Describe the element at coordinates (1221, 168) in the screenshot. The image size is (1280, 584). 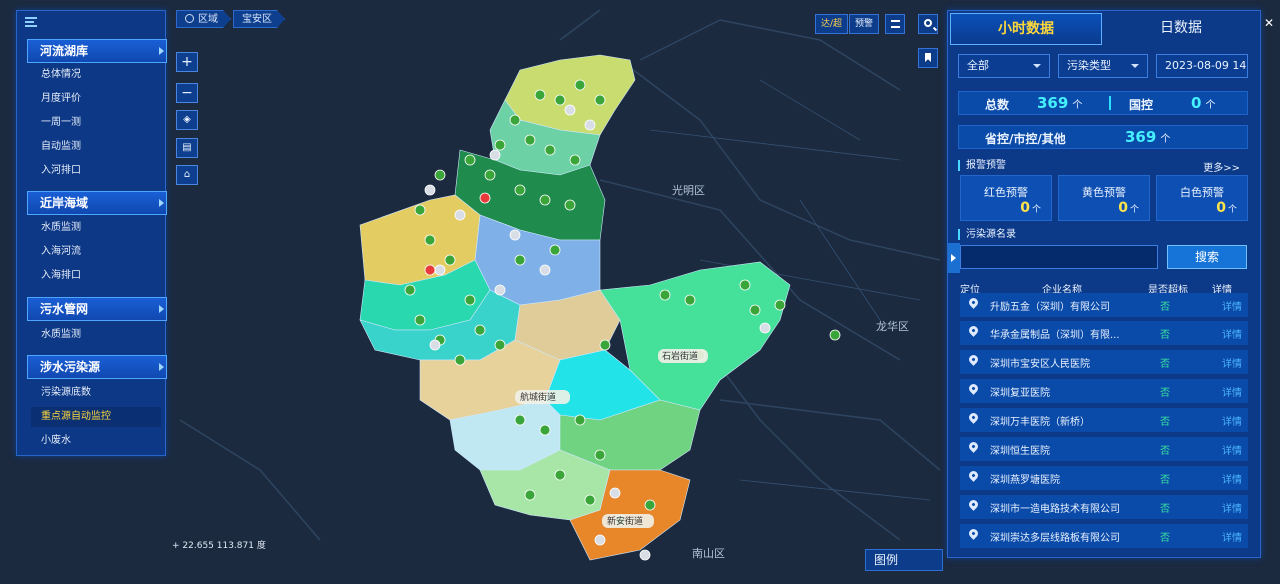
I see `more-link: 更多>>` at that location.